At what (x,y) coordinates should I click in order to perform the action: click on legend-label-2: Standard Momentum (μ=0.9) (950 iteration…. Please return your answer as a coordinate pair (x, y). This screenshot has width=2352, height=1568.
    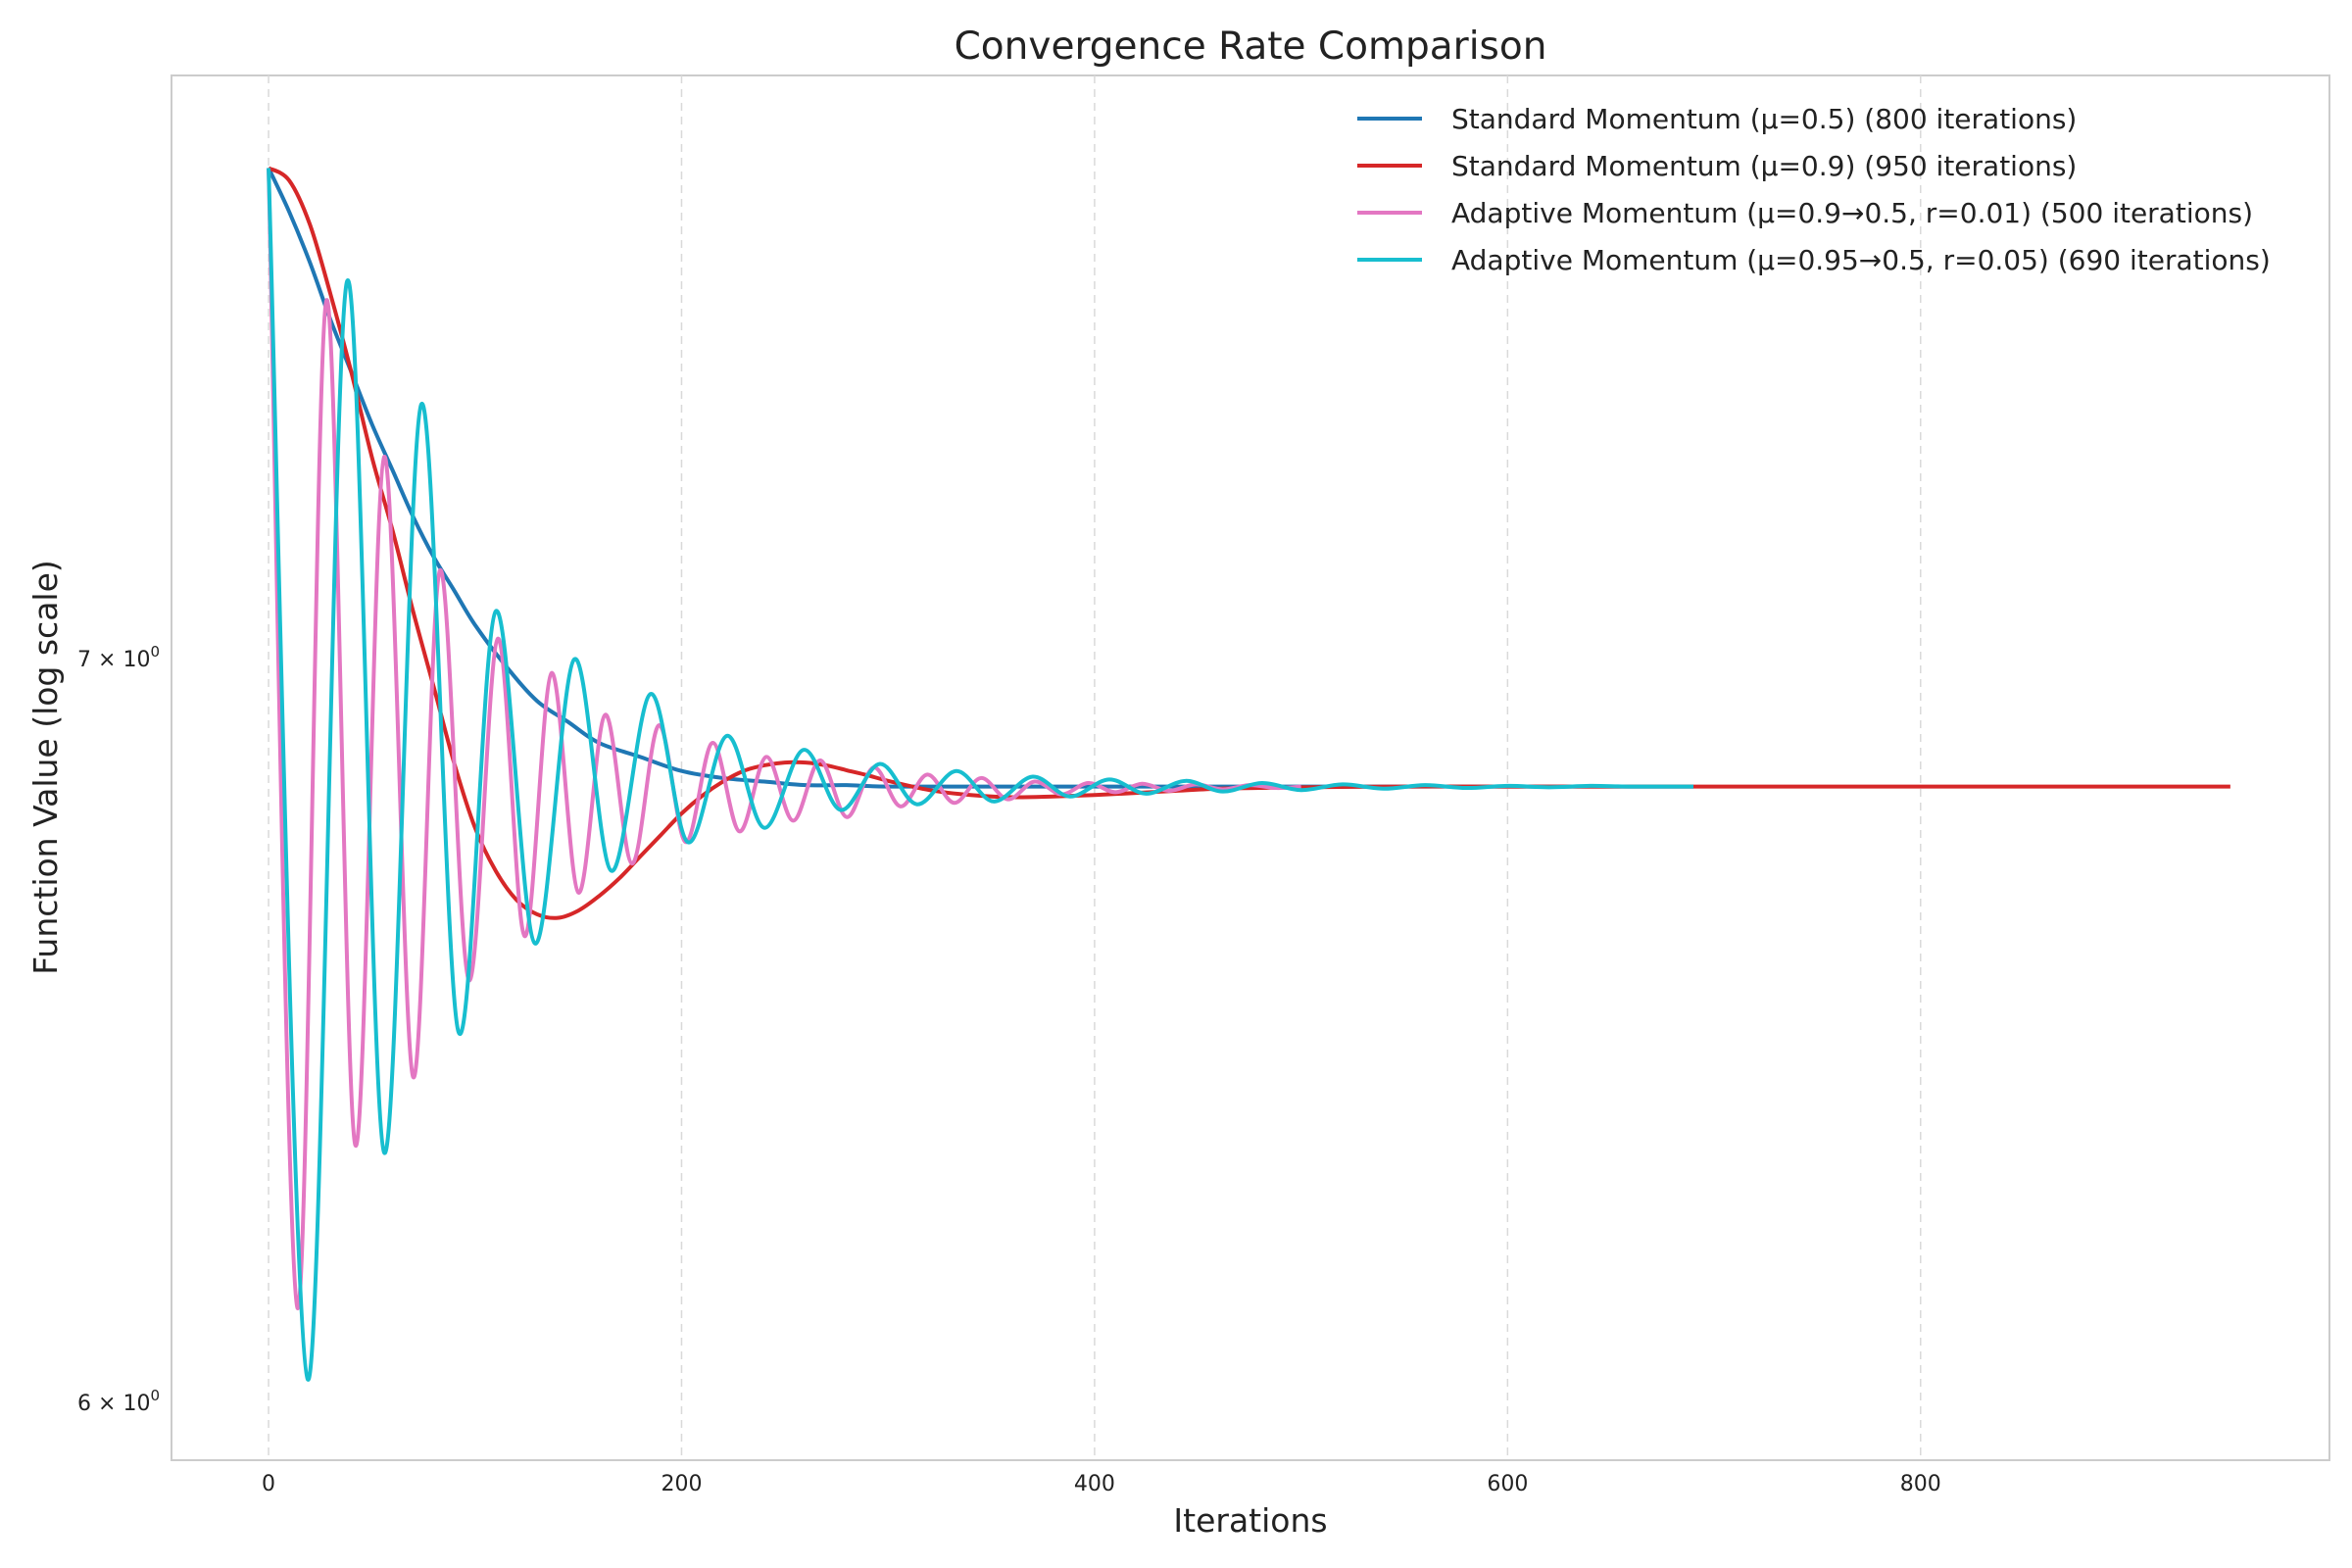
    Looking at the image, I should click on (1764, 166).